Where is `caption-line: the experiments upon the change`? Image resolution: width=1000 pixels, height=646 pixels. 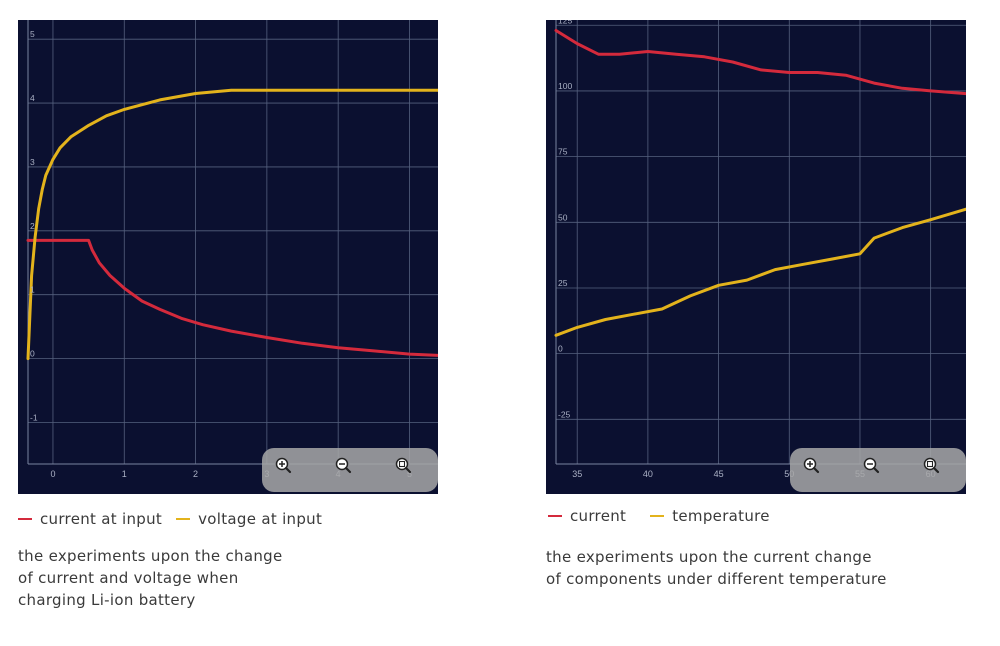
caption-line: the experiments upon the change is located at coordinates (150, 556).